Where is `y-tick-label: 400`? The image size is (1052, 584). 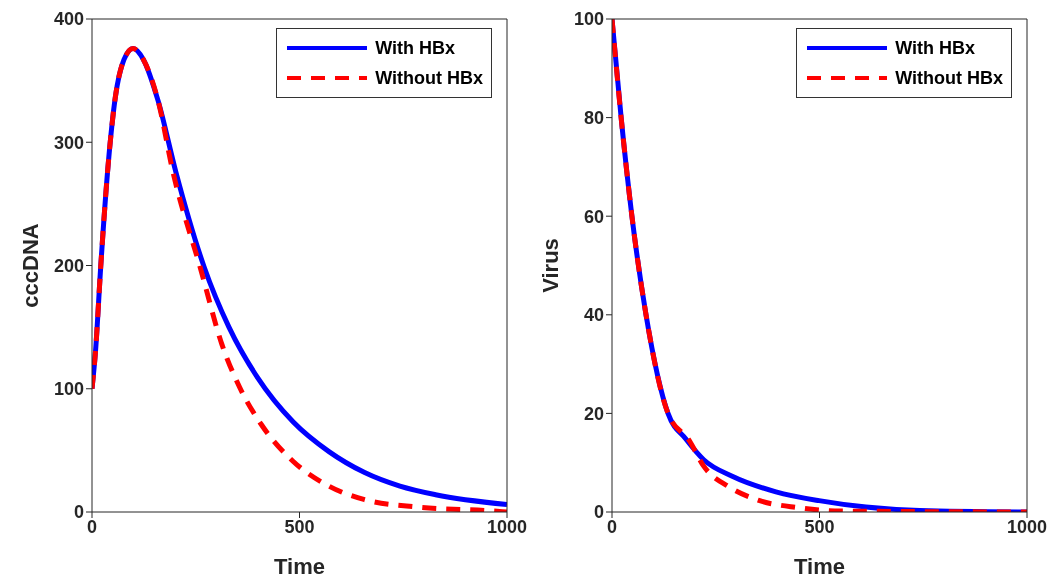
y-tick-label: 400 is located at coordinates (68, 19).